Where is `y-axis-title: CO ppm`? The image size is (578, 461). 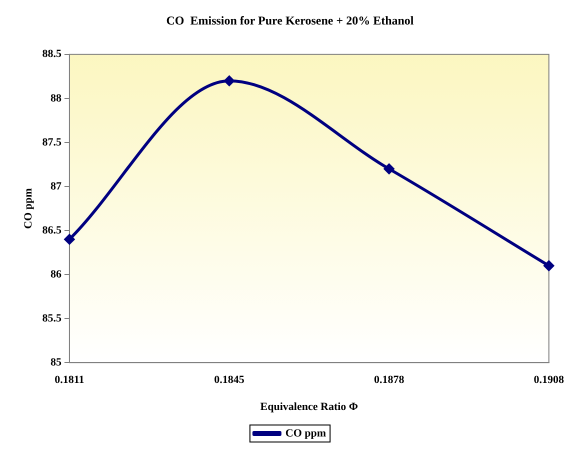
y-axis-title: CO ppm is located at coordinates (28, 208).